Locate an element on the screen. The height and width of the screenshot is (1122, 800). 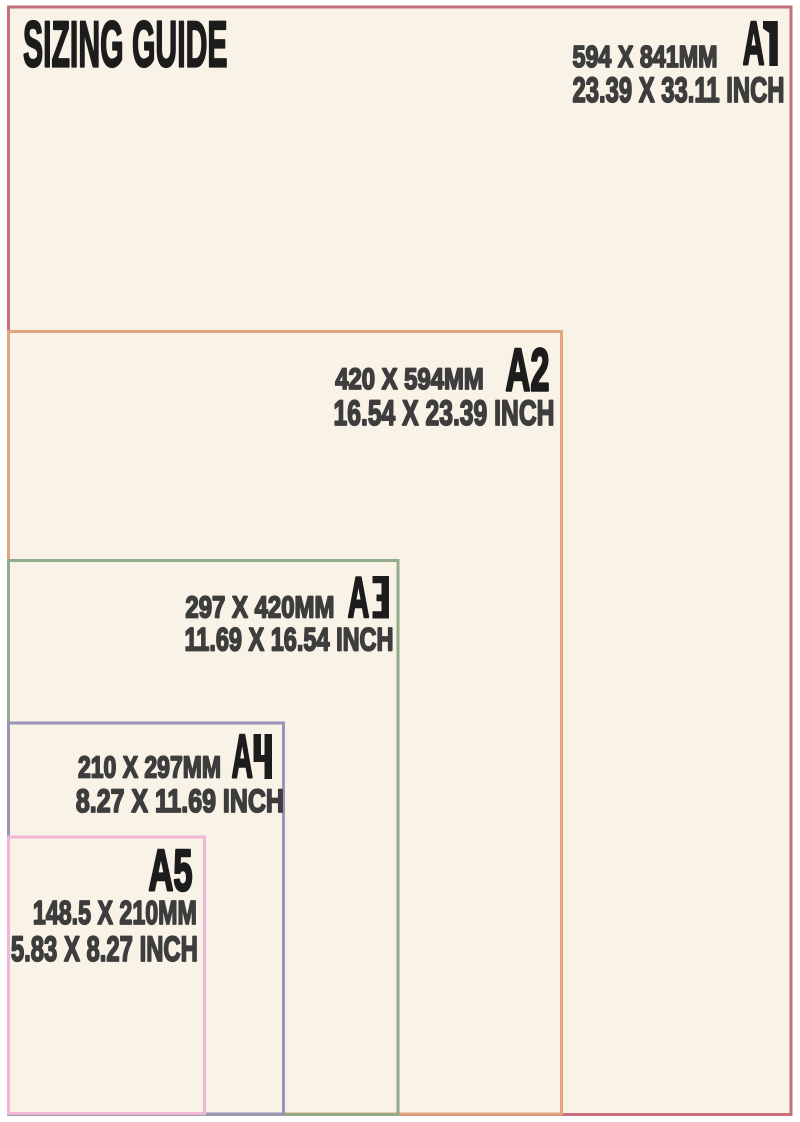
svg-text: A5 is located at coordinates (171, 871).